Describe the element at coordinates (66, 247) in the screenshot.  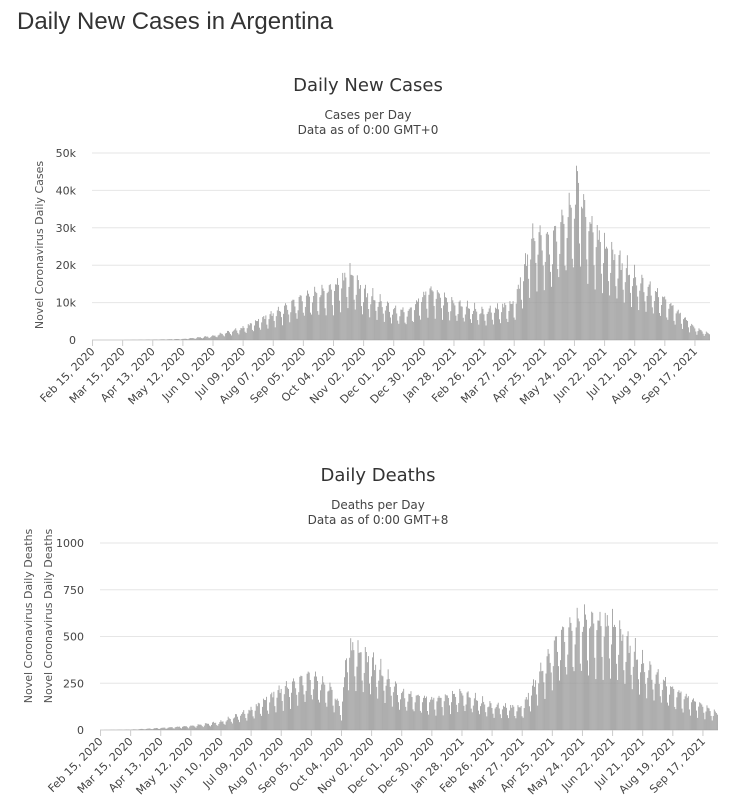
I see `y-axis-ticks: 0 10k 20k 30k 40k 50k` at that location.